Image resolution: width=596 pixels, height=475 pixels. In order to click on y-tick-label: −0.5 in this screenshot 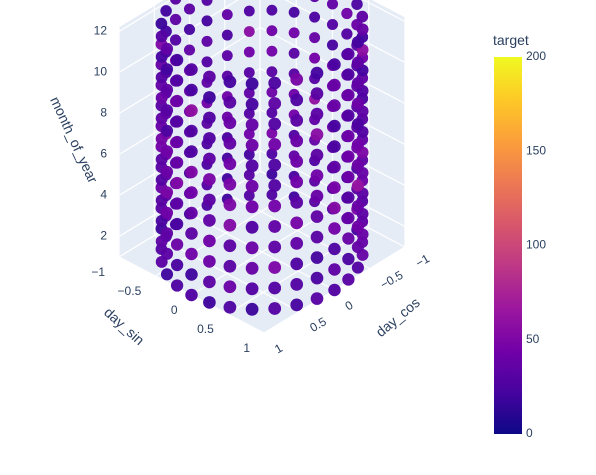, I will do `click(130, 291)`.